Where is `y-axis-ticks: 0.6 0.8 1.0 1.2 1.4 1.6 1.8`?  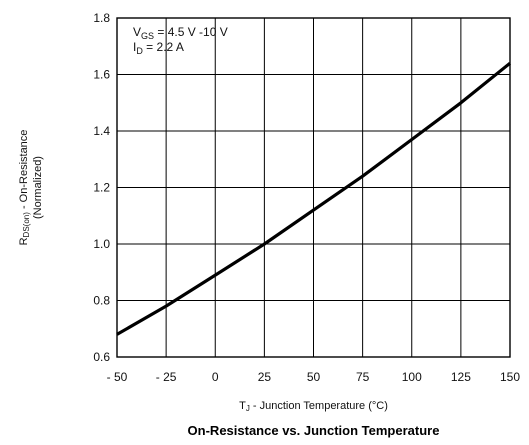
y-axis-ticks: 0.6 0.8 1.0 1.2 1.4 1.6 1.8 is located at coordinates (101, 187).